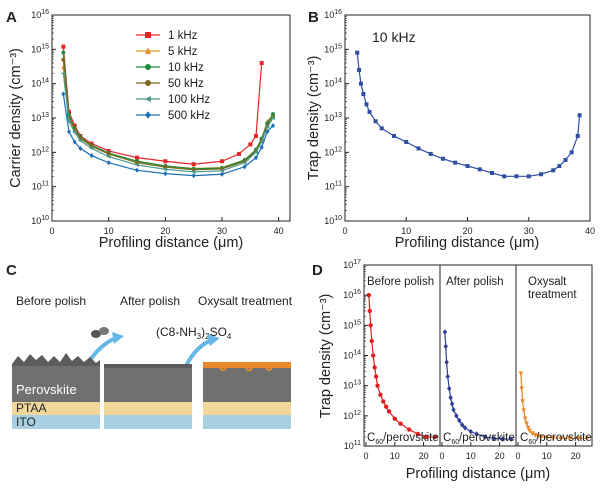  I want to click on step-oxysalt: Oxysalt treatment, so click(245, 301).